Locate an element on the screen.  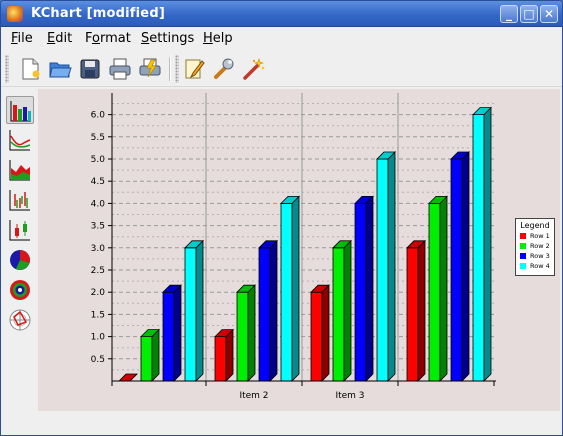
menu-bar: File Edit Format Settings Help is located at coordinates (281, 39).